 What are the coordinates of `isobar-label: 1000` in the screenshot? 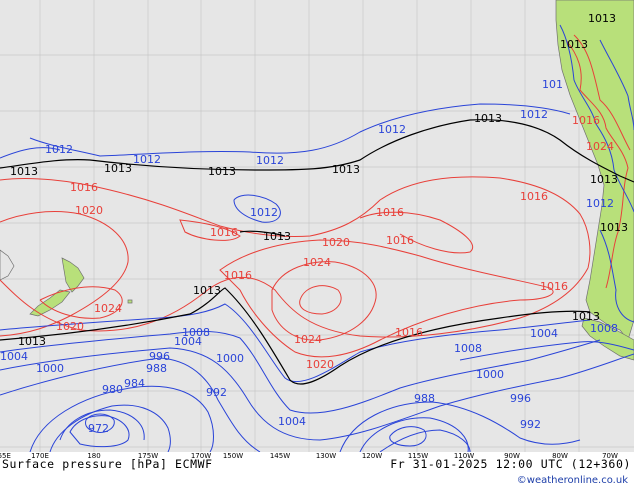 It's located at (50, 368).